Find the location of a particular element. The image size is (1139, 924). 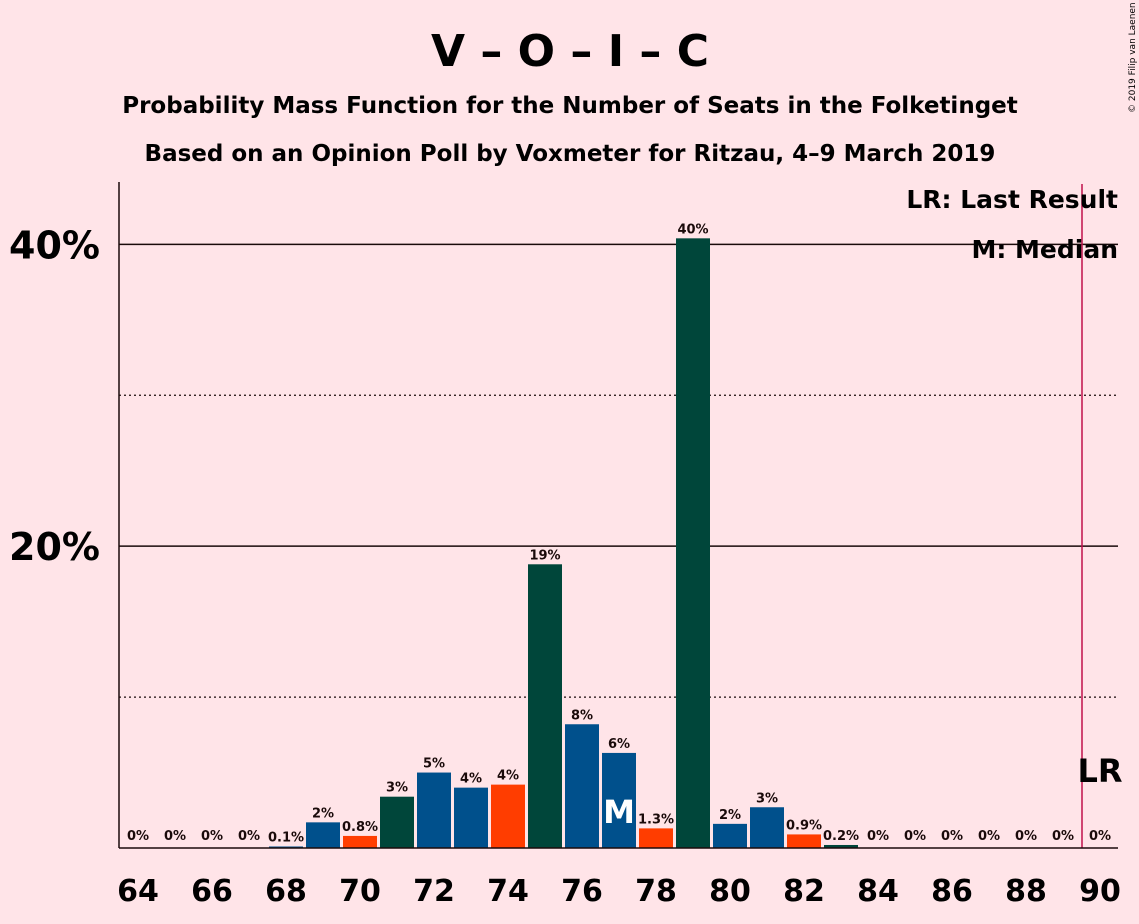

legend-median: M: Median is located at coordinates (1044, 249).